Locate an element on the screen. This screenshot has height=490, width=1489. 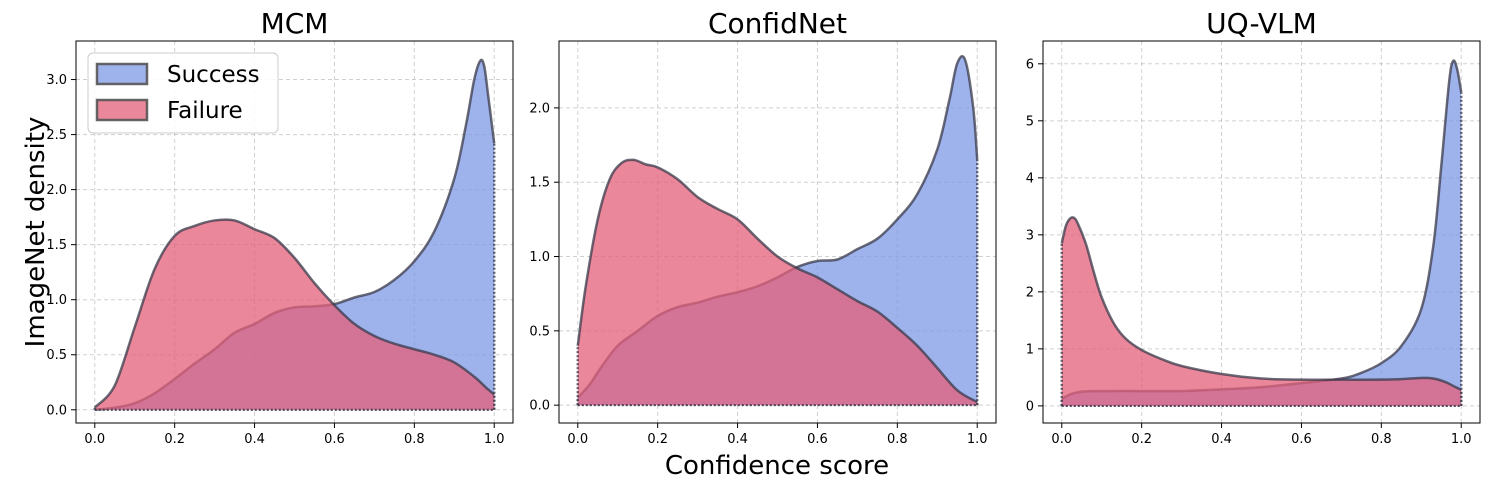
y-tick-label: 2.5 is located at coordinates (56, 135).